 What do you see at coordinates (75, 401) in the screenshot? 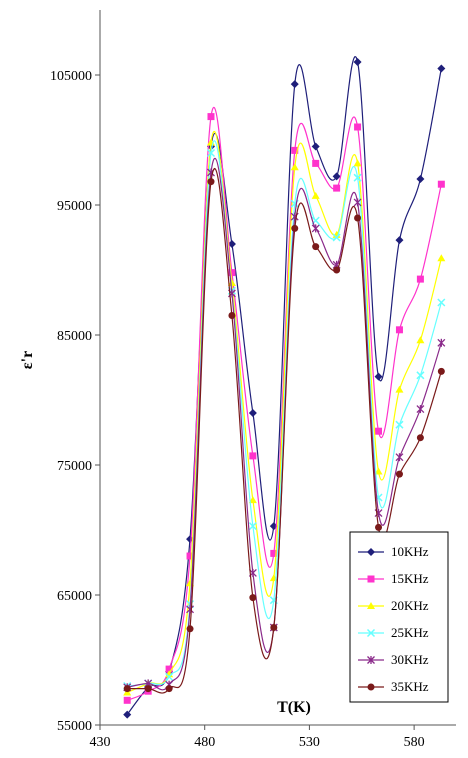
I see `y-axis-ticks: 55000 65000 75000 85000 95000 105000` at bounding box center [75, 401].